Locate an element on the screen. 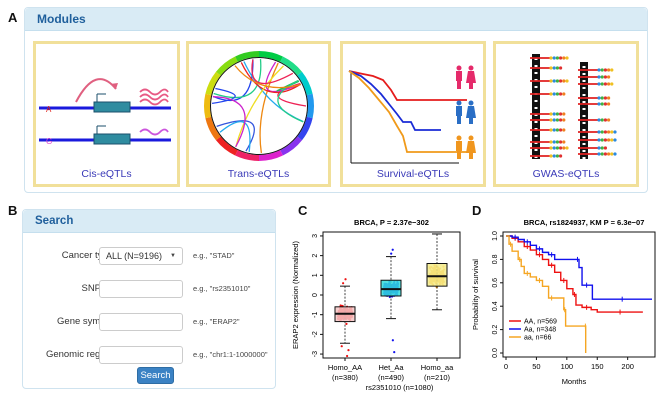 The width and height of the screenshot is (660, 410). snp-id-label: SNP ID is located at coordinates (97, 288).